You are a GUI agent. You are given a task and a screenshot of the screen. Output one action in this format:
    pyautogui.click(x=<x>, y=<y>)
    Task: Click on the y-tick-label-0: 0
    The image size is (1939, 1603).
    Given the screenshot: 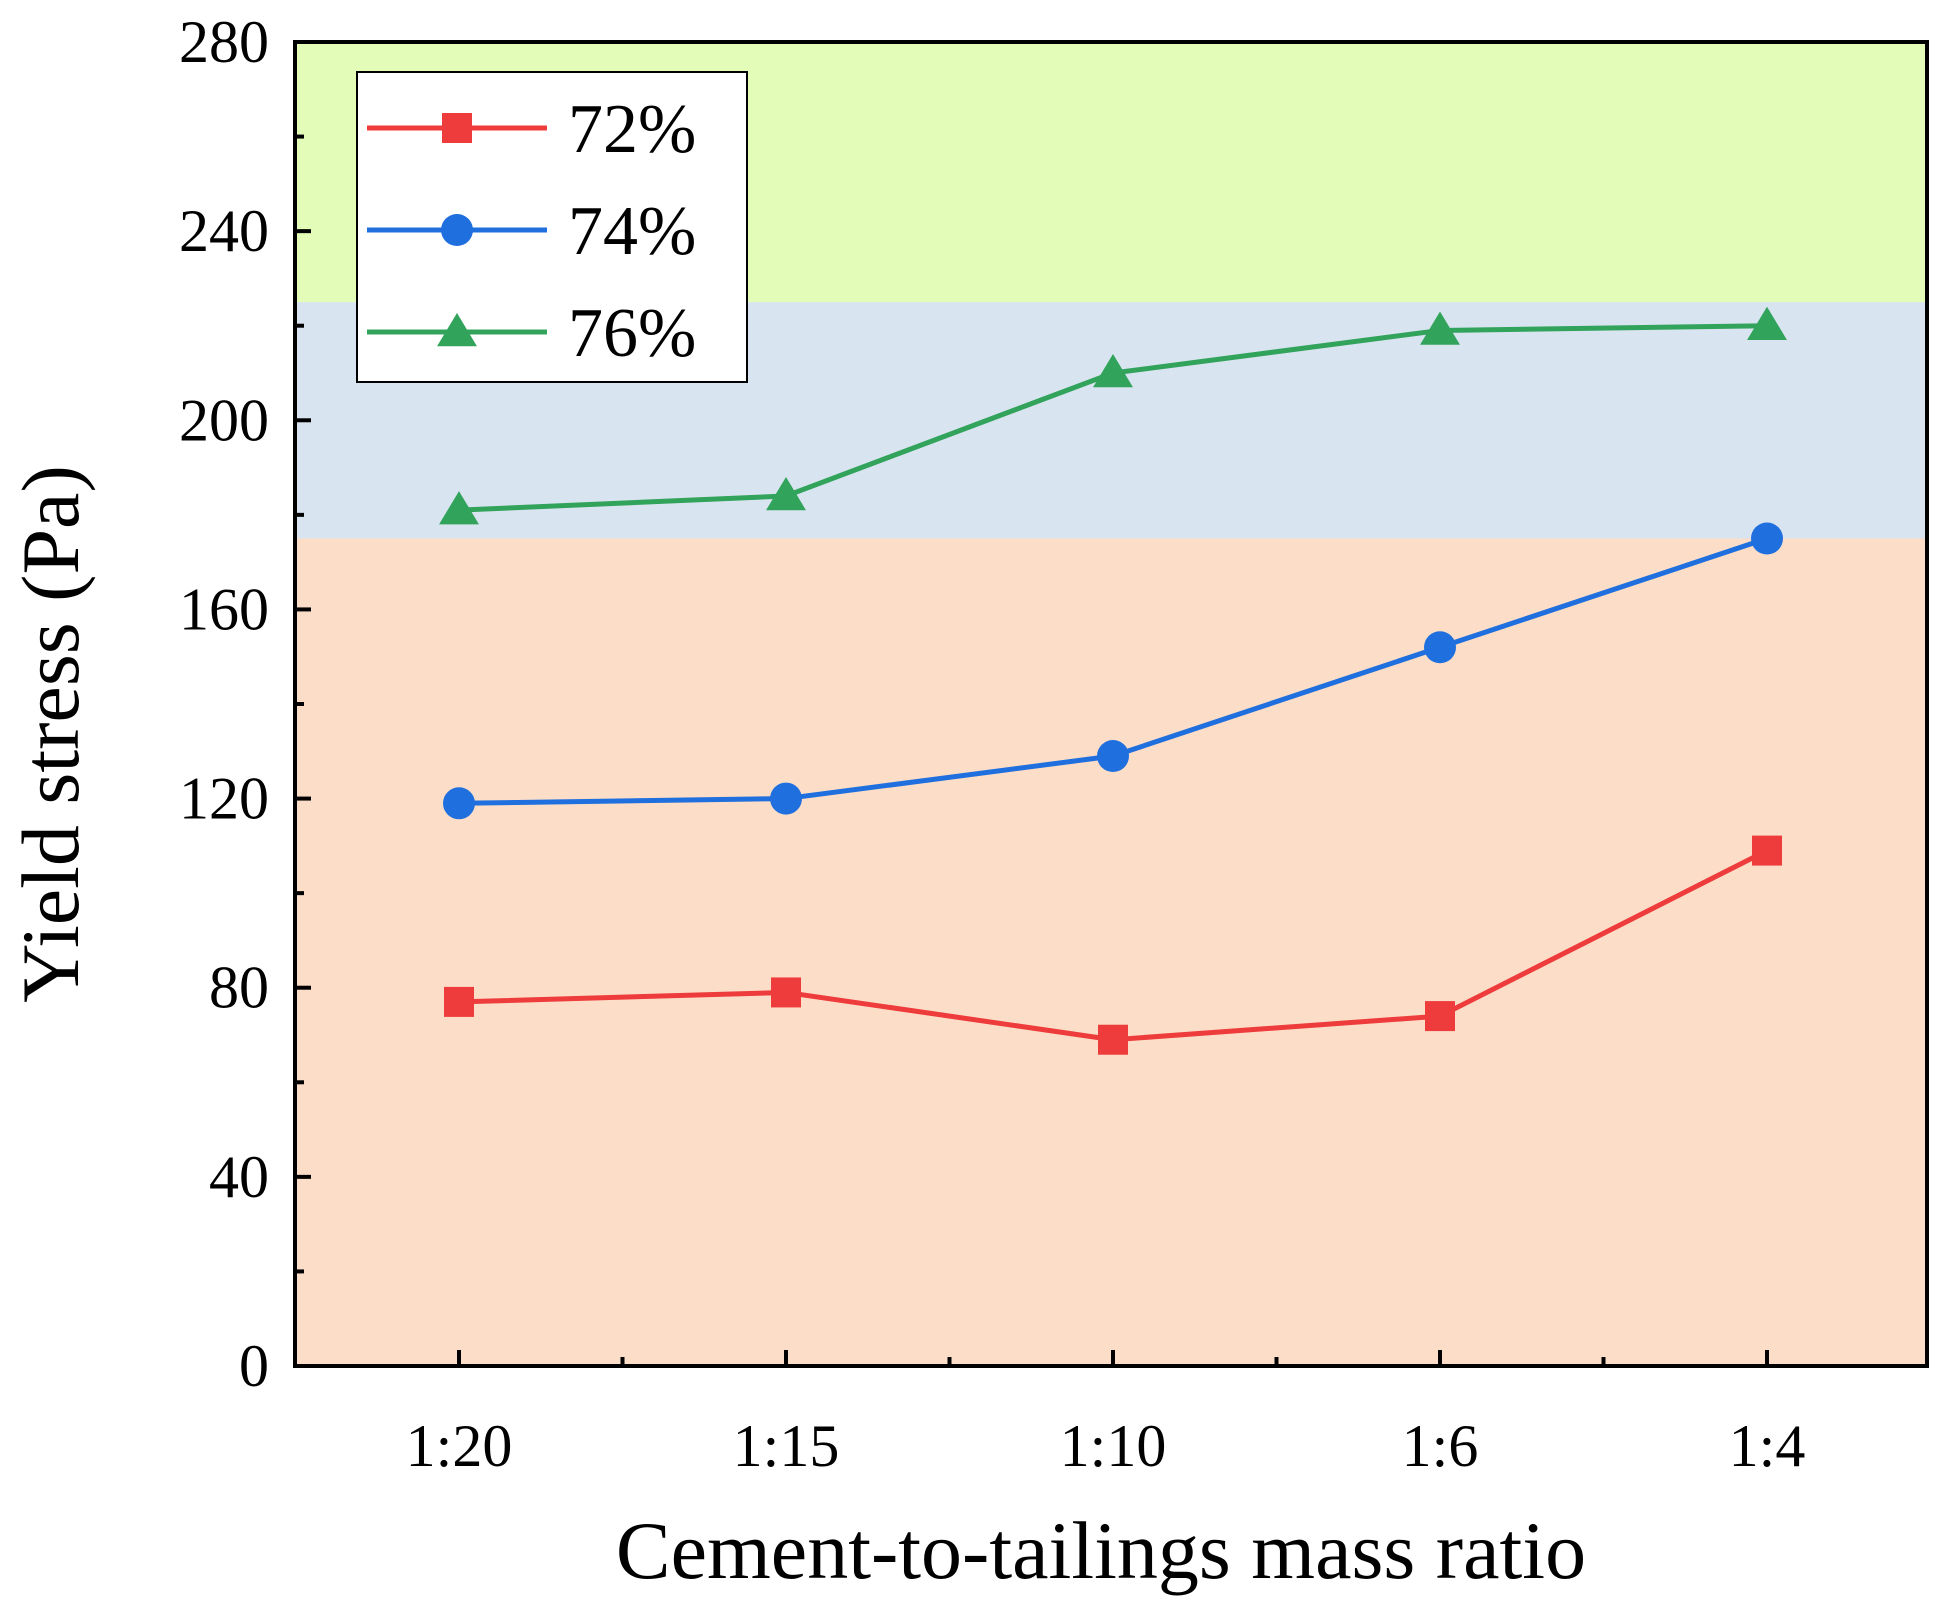 What is the action you would take?
    pyautogui.click(x=254, y=1366)
    